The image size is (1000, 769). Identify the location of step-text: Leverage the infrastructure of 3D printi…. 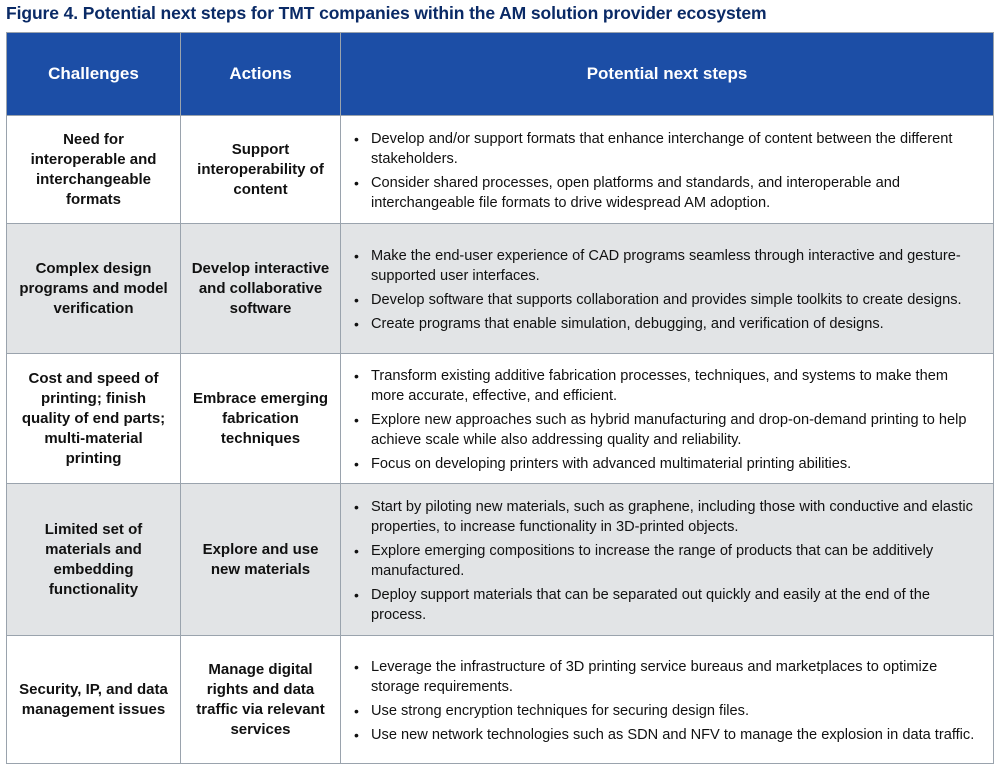
(654, 677).